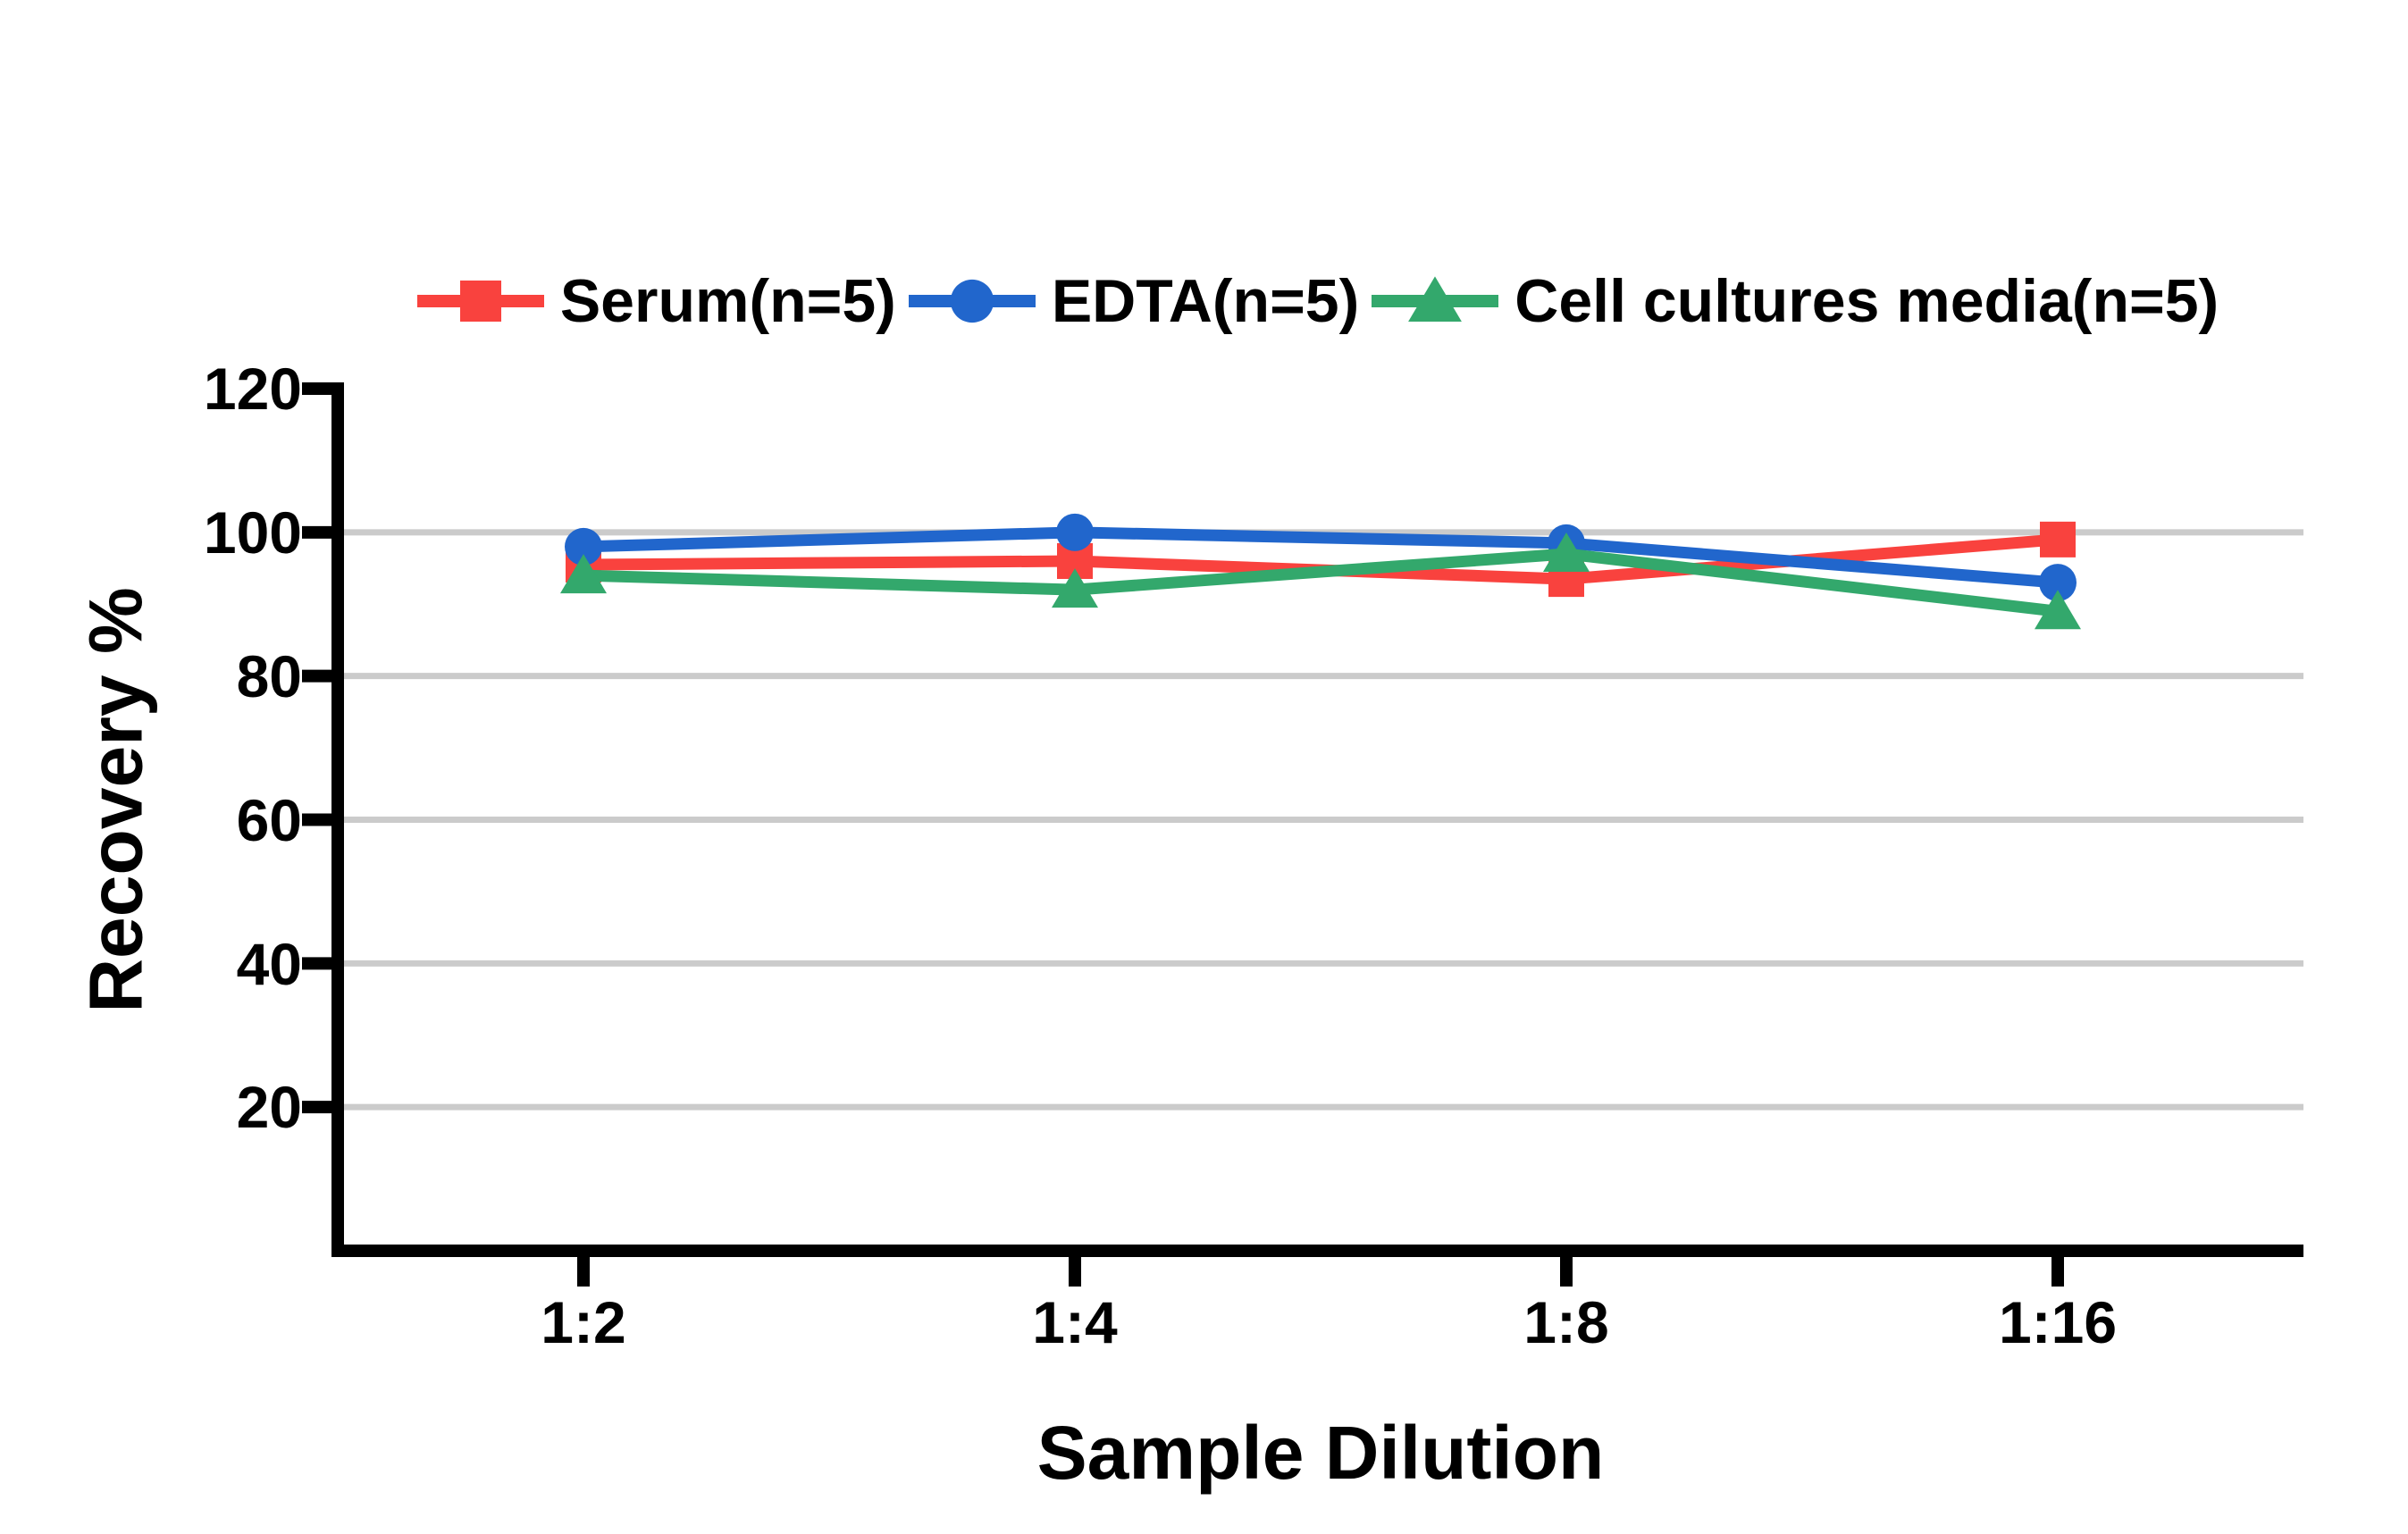 Image resolution: width=2408 pixels, height=1534 pixels. I want to click on legend-marker-serum, so click(480, 301).